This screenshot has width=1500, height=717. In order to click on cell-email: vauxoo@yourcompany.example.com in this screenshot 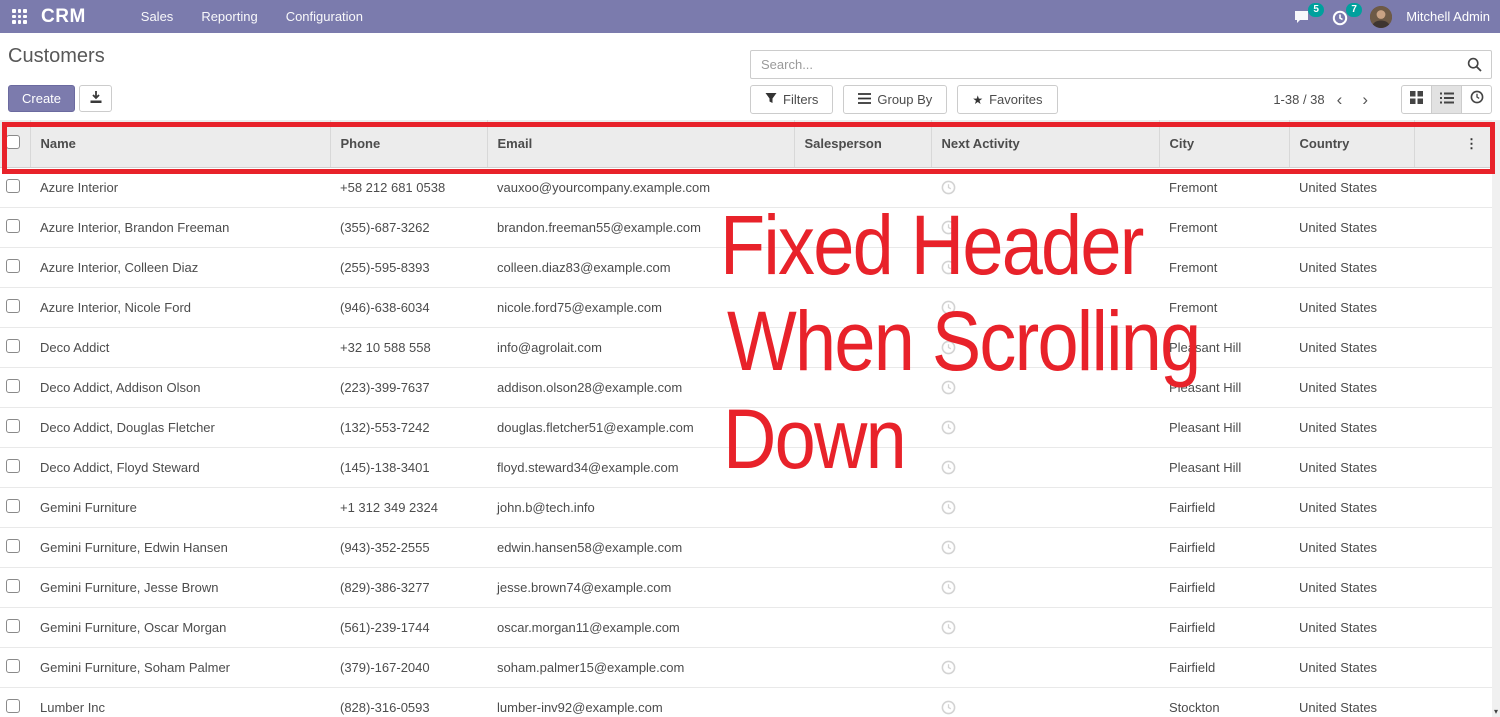, I will do `click(640, 187)`.